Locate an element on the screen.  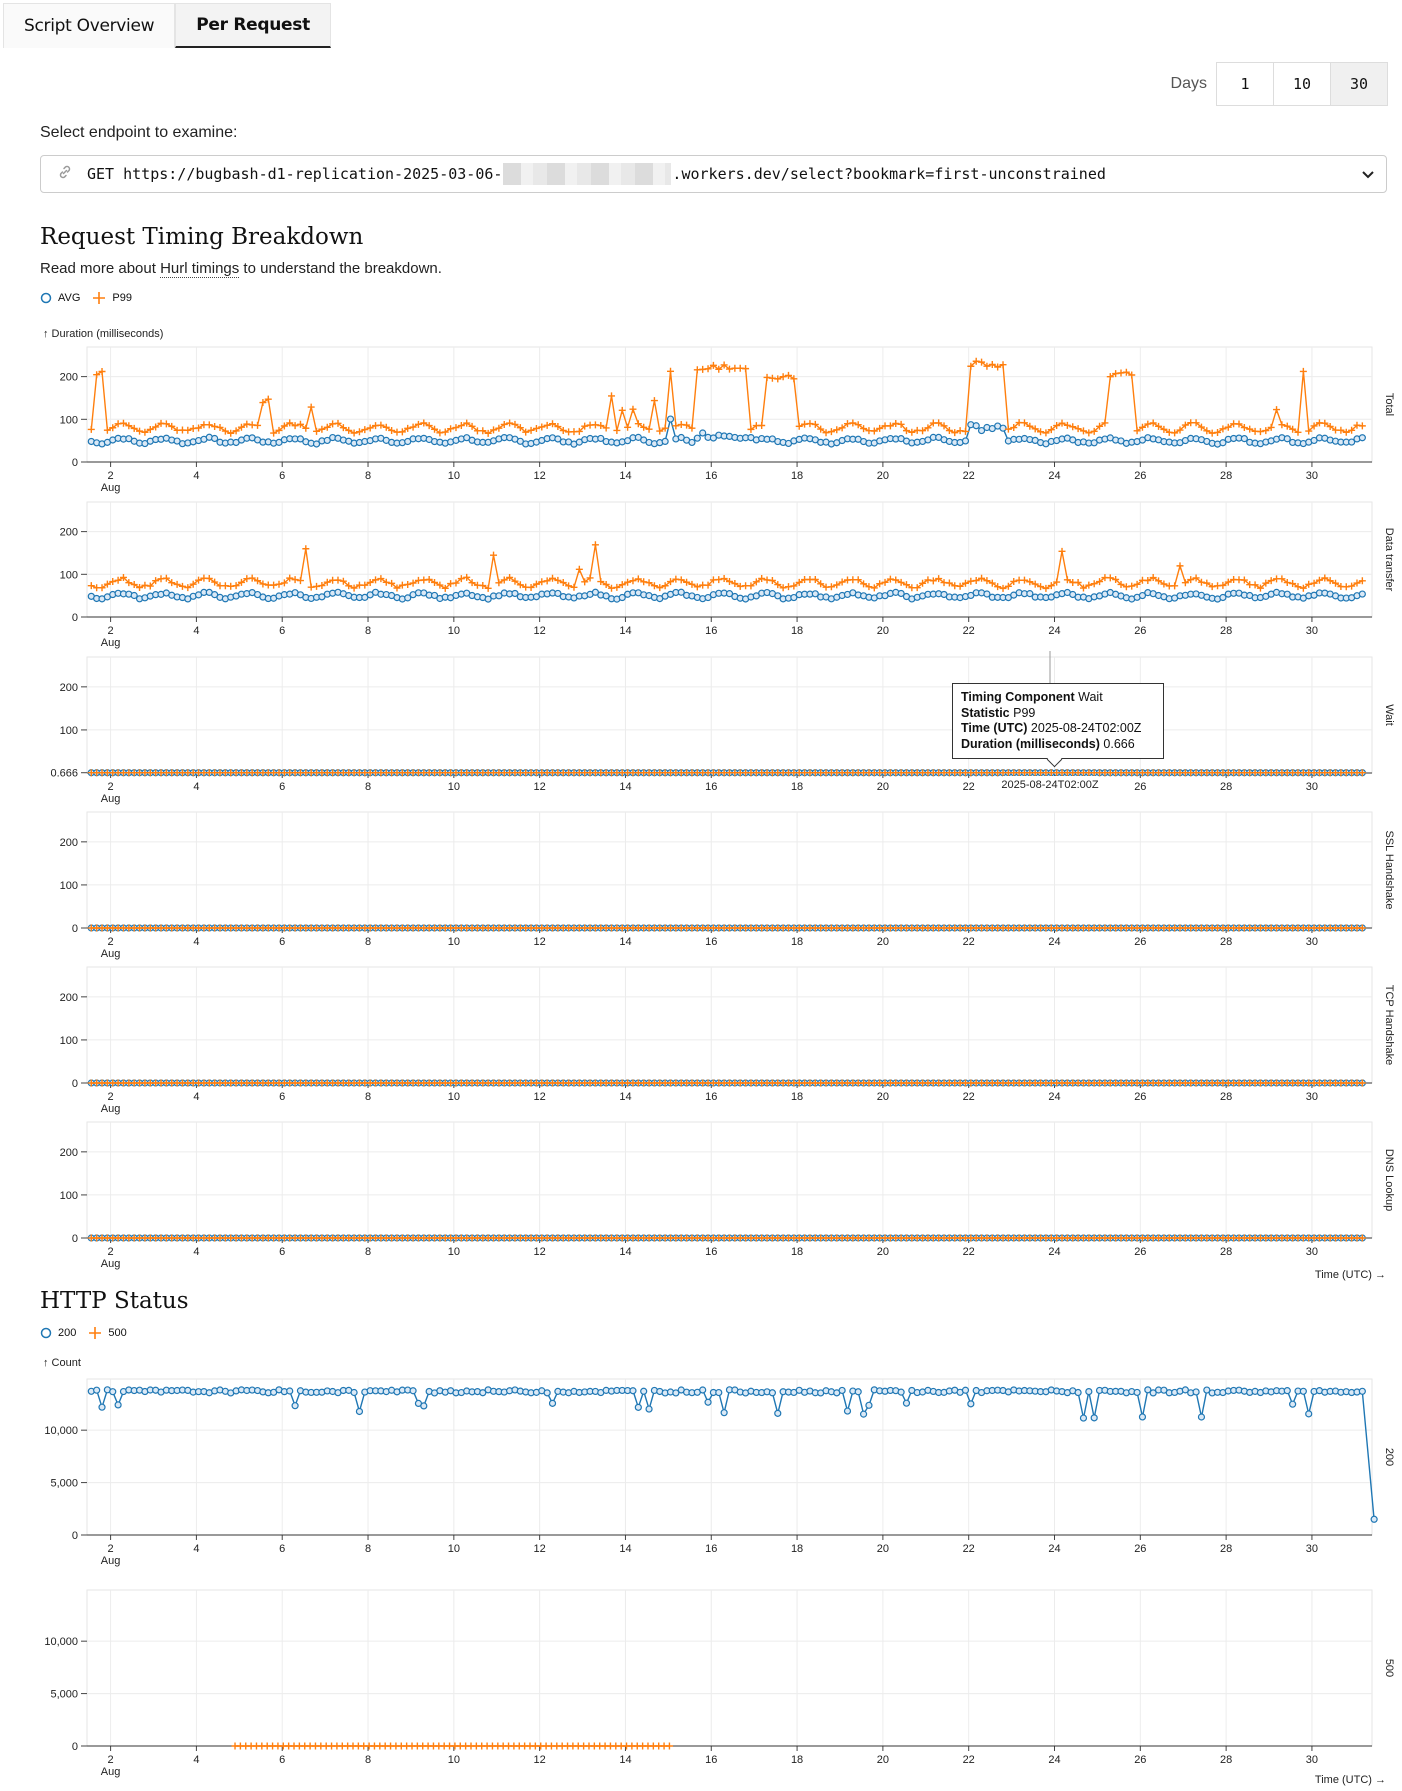
days-30-button: 30 is located at coordinates (1359, 84).